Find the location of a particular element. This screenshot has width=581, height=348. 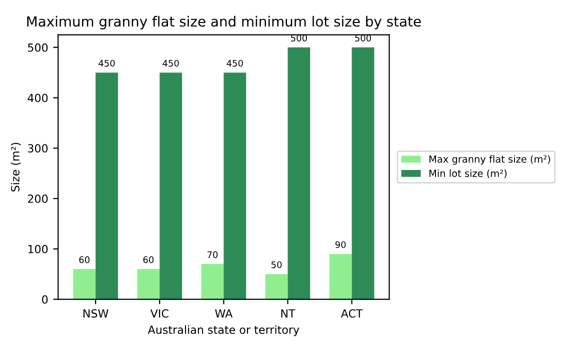

legend-label: Min lot size (m²) is located at coordinates (468, 173).